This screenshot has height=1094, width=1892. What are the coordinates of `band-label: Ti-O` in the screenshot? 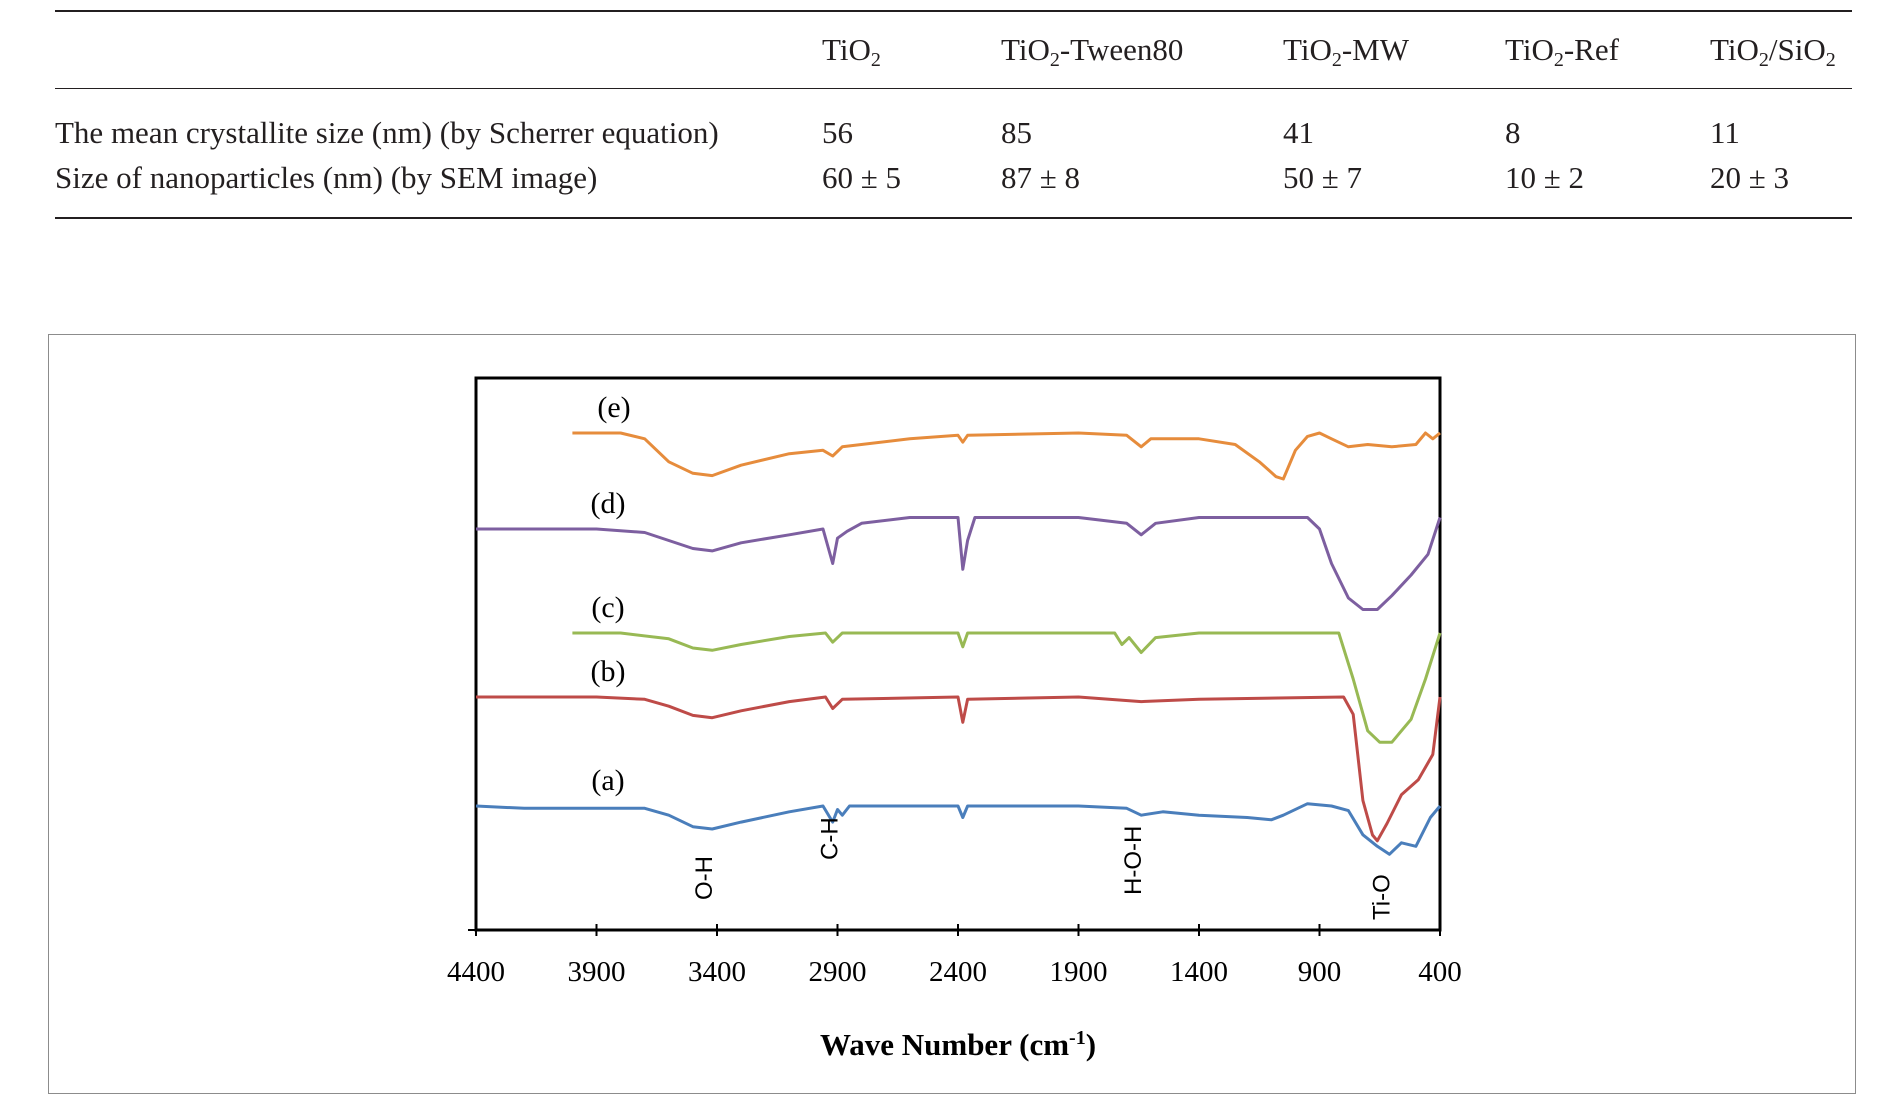 It's located at (1381, 897).